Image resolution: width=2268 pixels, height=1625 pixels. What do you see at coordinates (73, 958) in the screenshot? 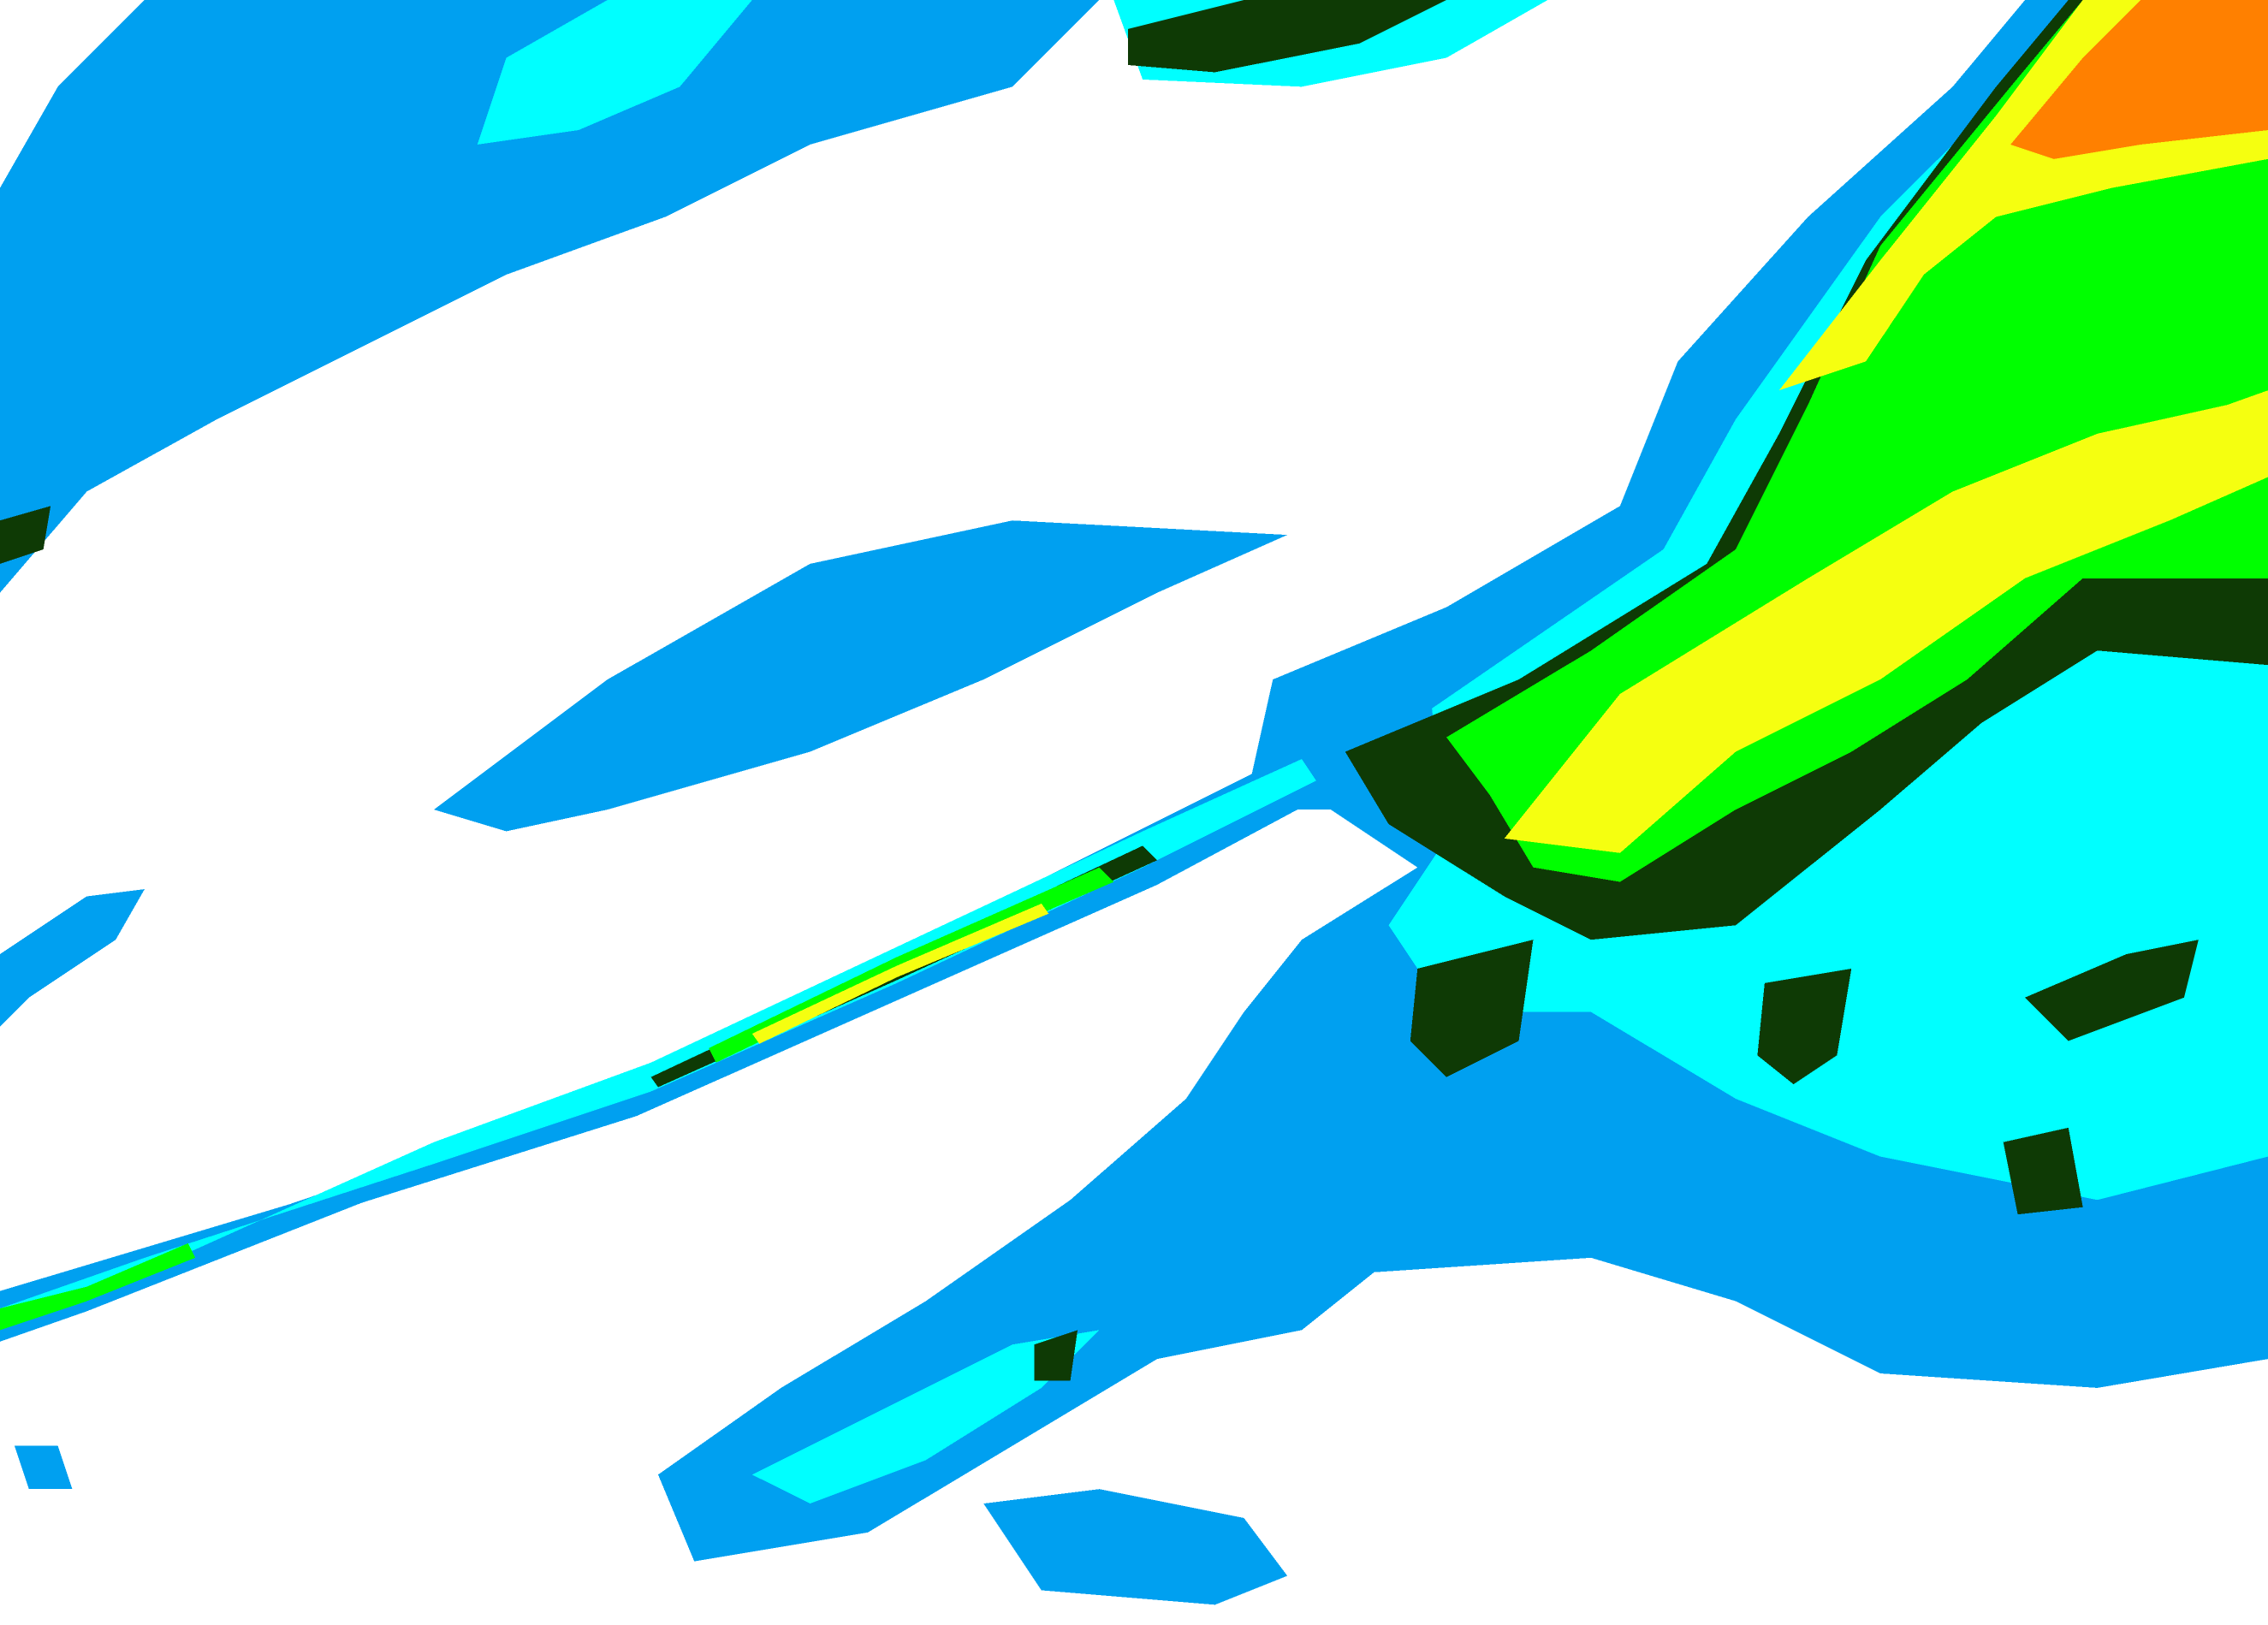
I see `echo-west-fragment` at bounding box center [73, 958].